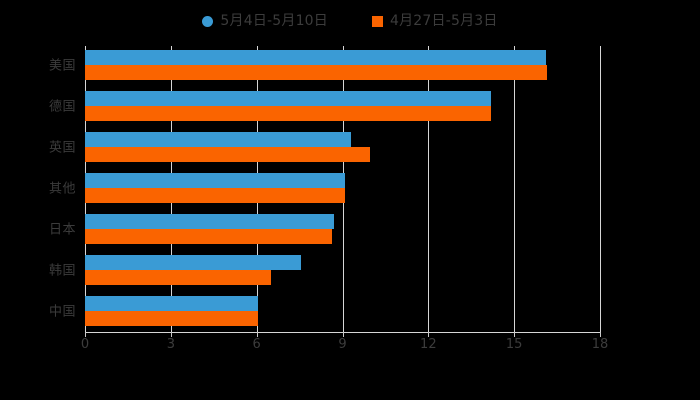 The width and height of the screenshot is (700, 400). I want to click on x-tick-label-12: 12, so click(428, 344).